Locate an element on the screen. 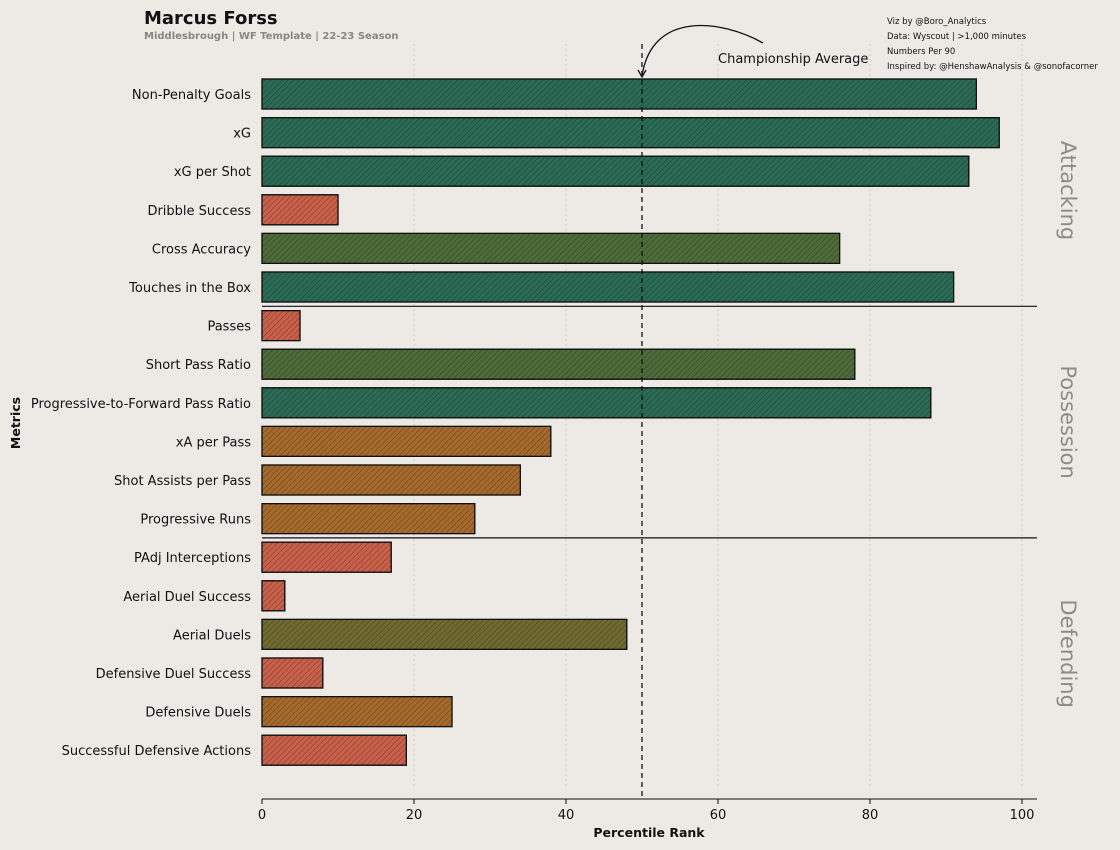 This screenshot has width=1120, height=850. bar-hatch-padj-interceptions is located at coordinates (326, 557).